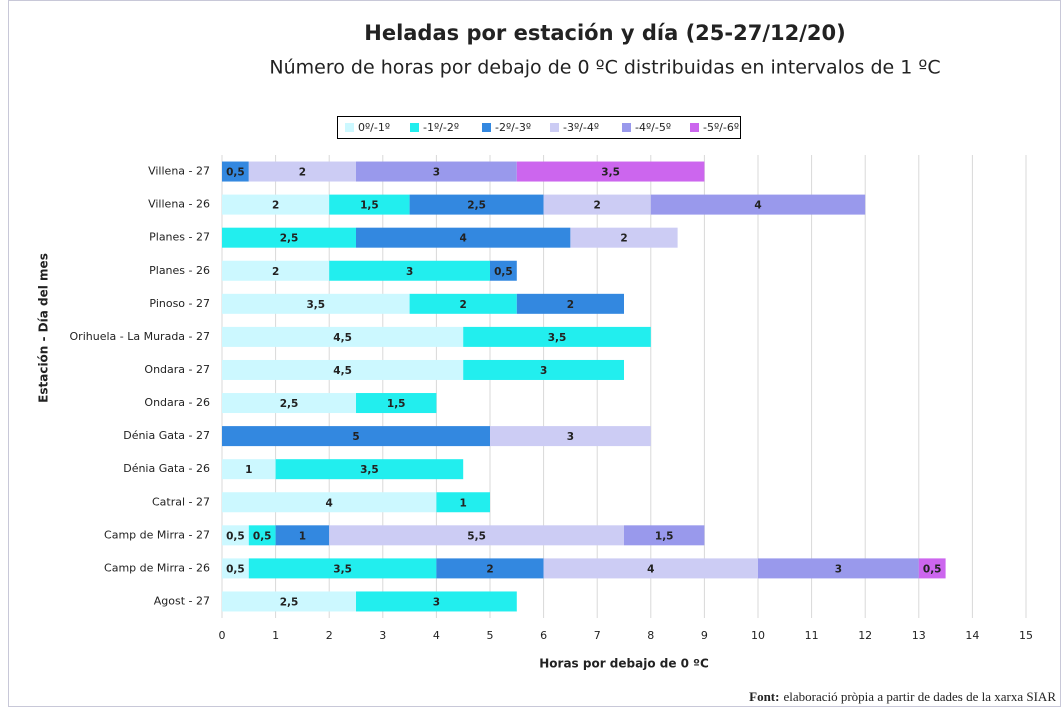 This screenshot has width=1061, height=707. I want to click on y-tick-label: Villena - 27, so click(179, 171).